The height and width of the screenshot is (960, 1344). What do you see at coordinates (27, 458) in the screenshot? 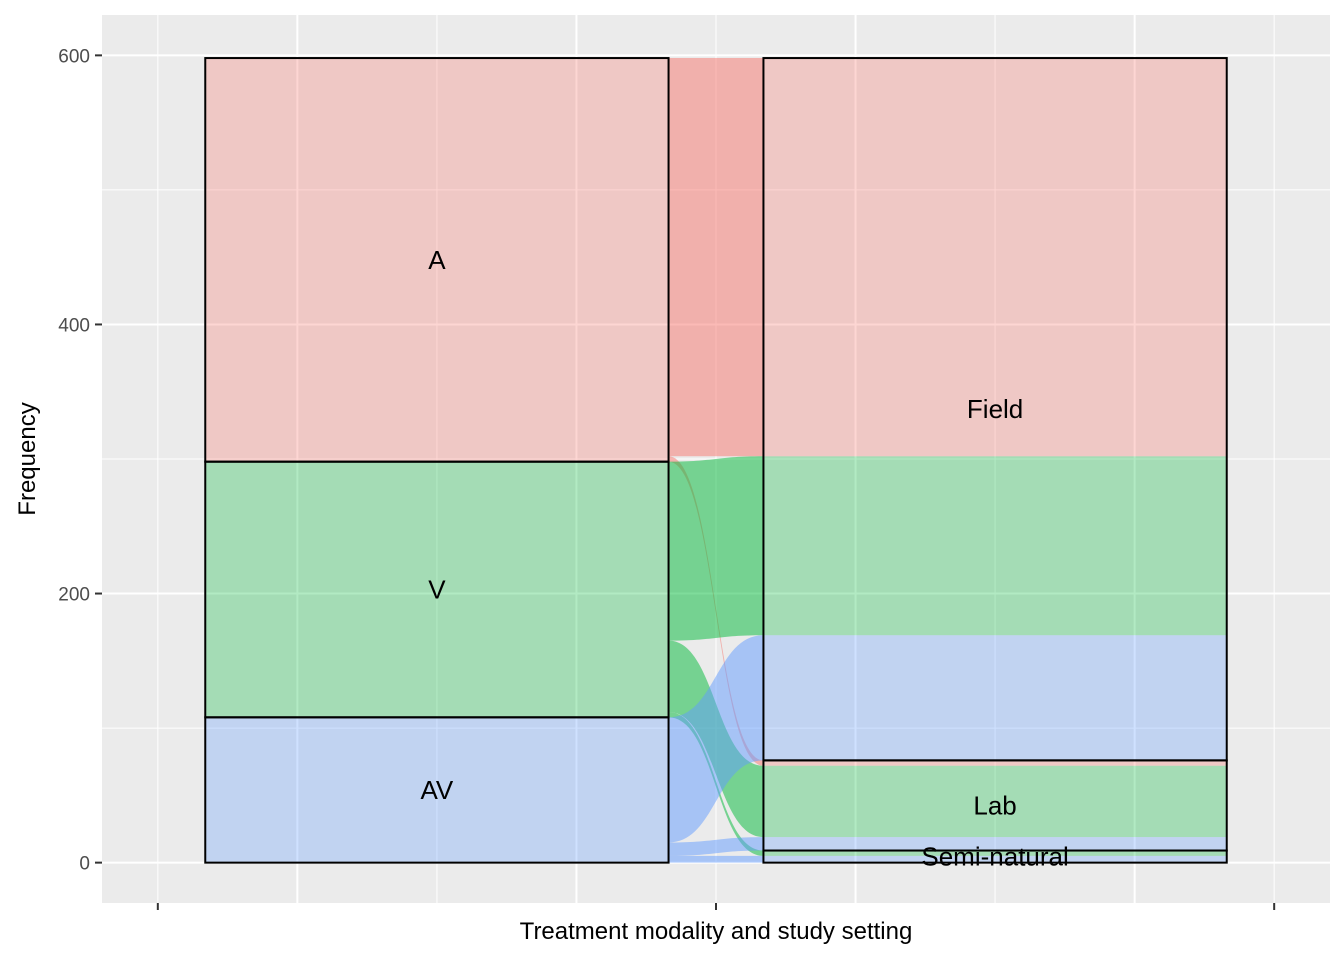
I see `y-axis-title: Frequency` at bounding box center [27, 458].